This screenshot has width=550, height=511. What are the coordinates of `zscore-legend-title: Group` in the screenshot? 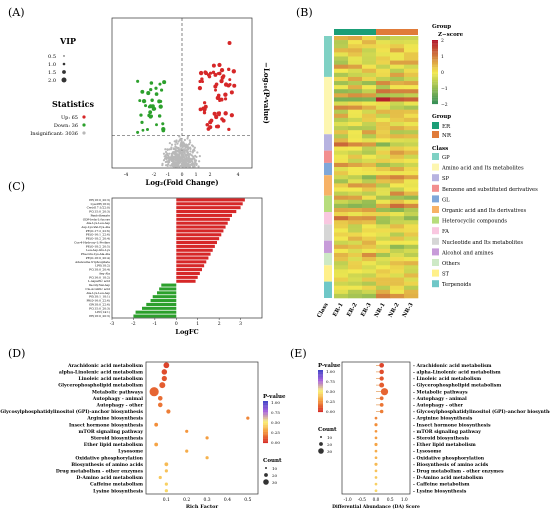 It's located at (441, 27).